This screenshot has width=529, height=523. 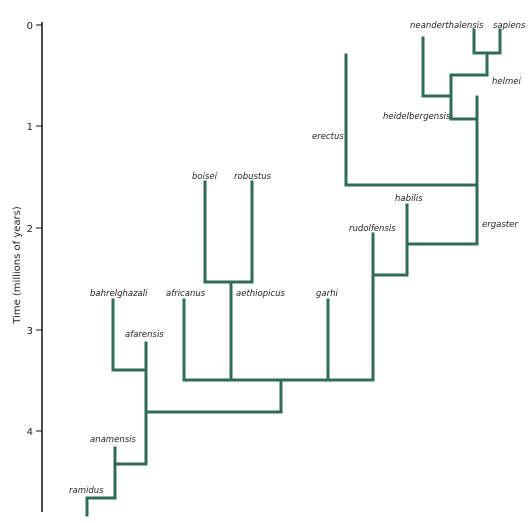 What do you see at coordinates (30, 432) in the screenshot?
I see `tick-label: 4` at bounding box center [30, 432].